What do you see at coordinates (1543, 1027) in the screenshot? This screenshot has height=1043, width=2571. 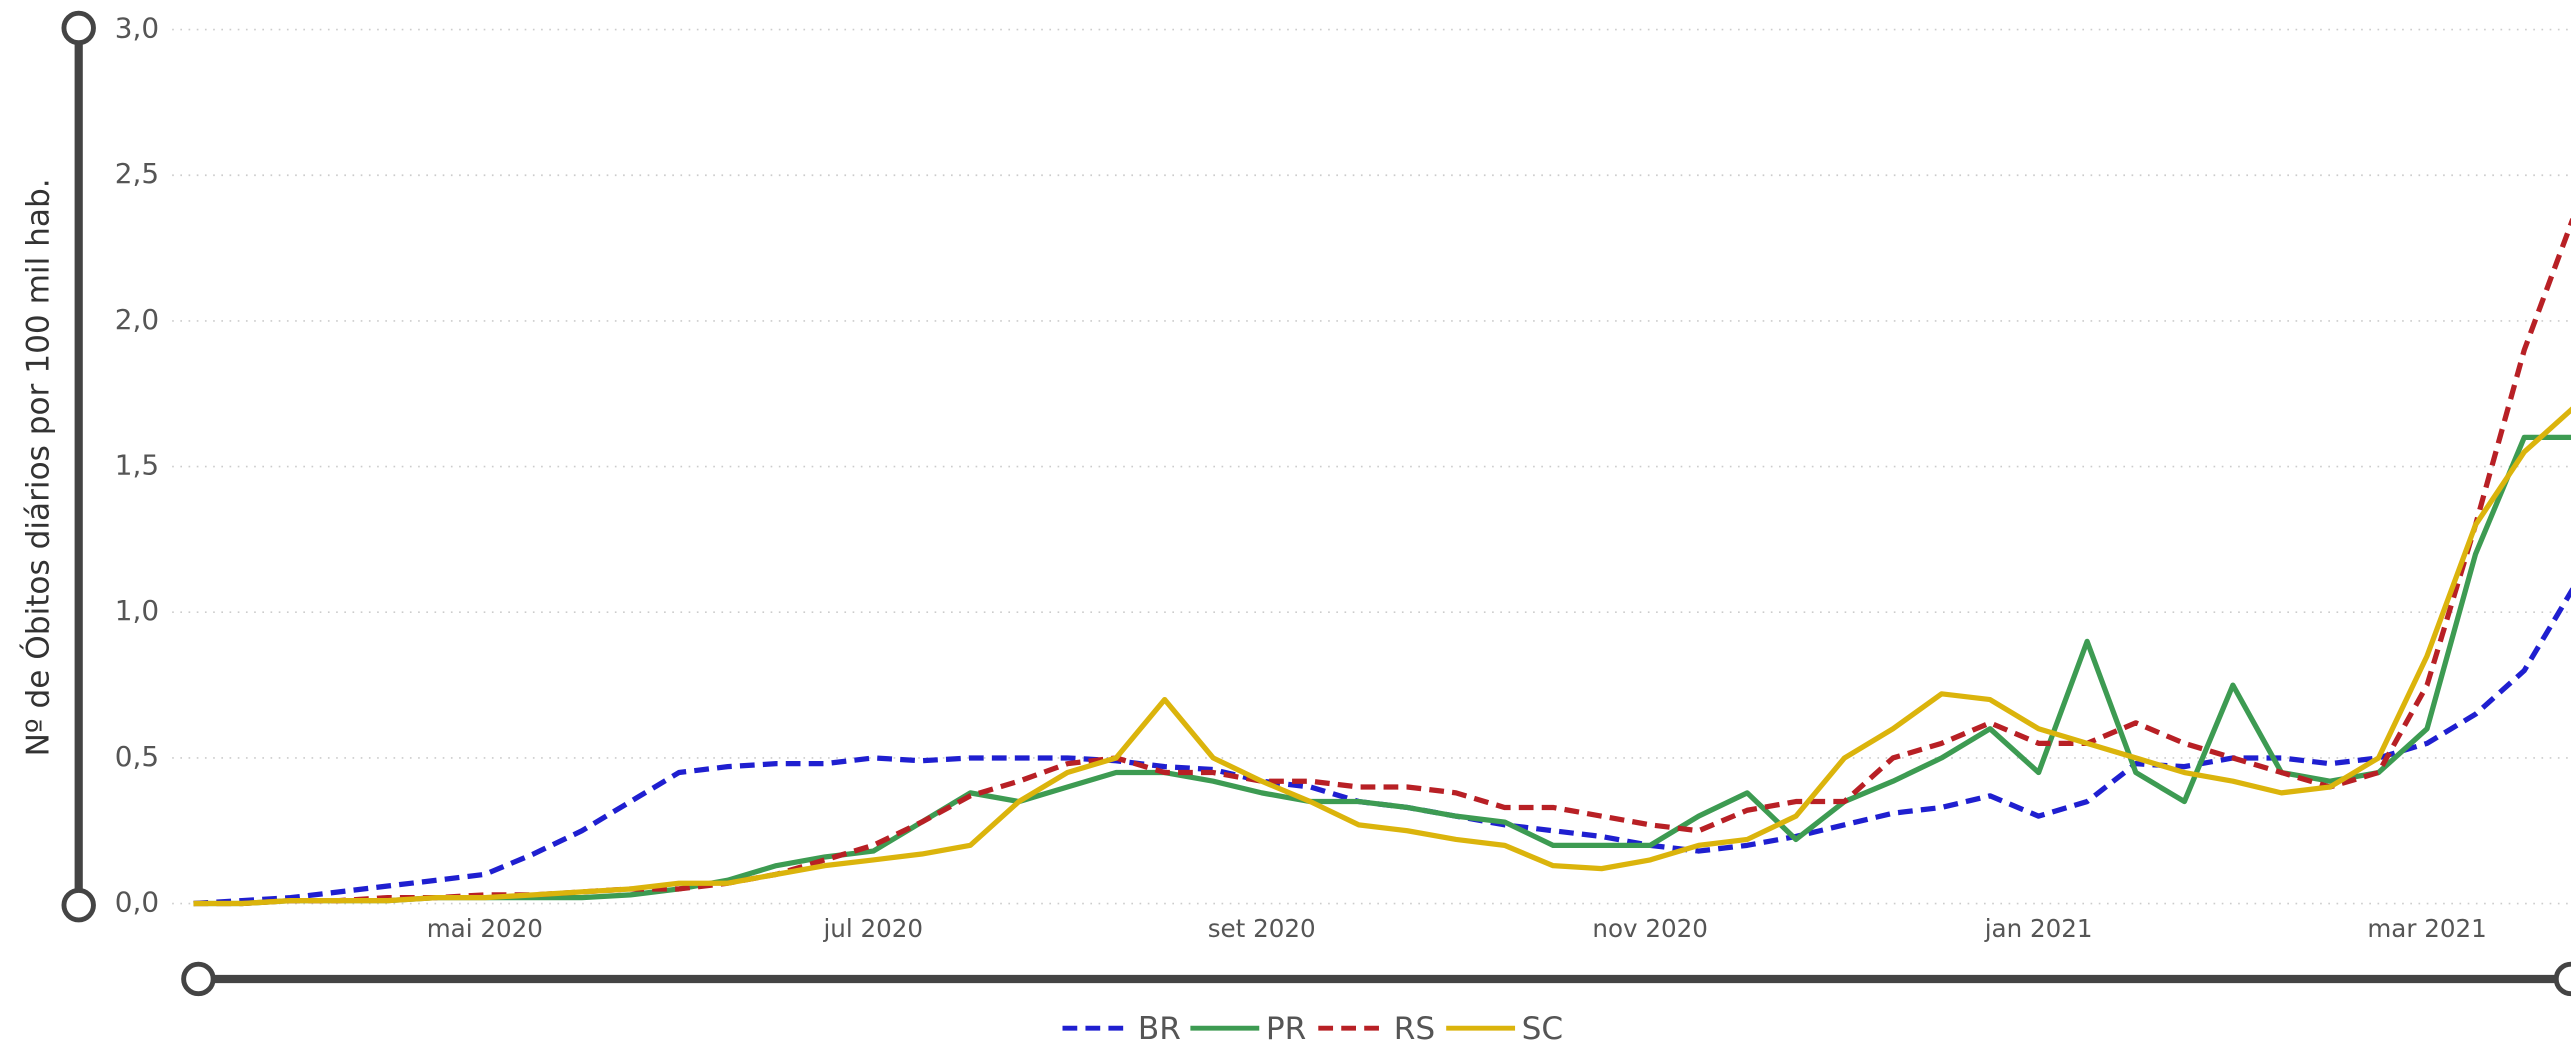 I see `legend-label: SC` at bounding box center [1543, 1027].